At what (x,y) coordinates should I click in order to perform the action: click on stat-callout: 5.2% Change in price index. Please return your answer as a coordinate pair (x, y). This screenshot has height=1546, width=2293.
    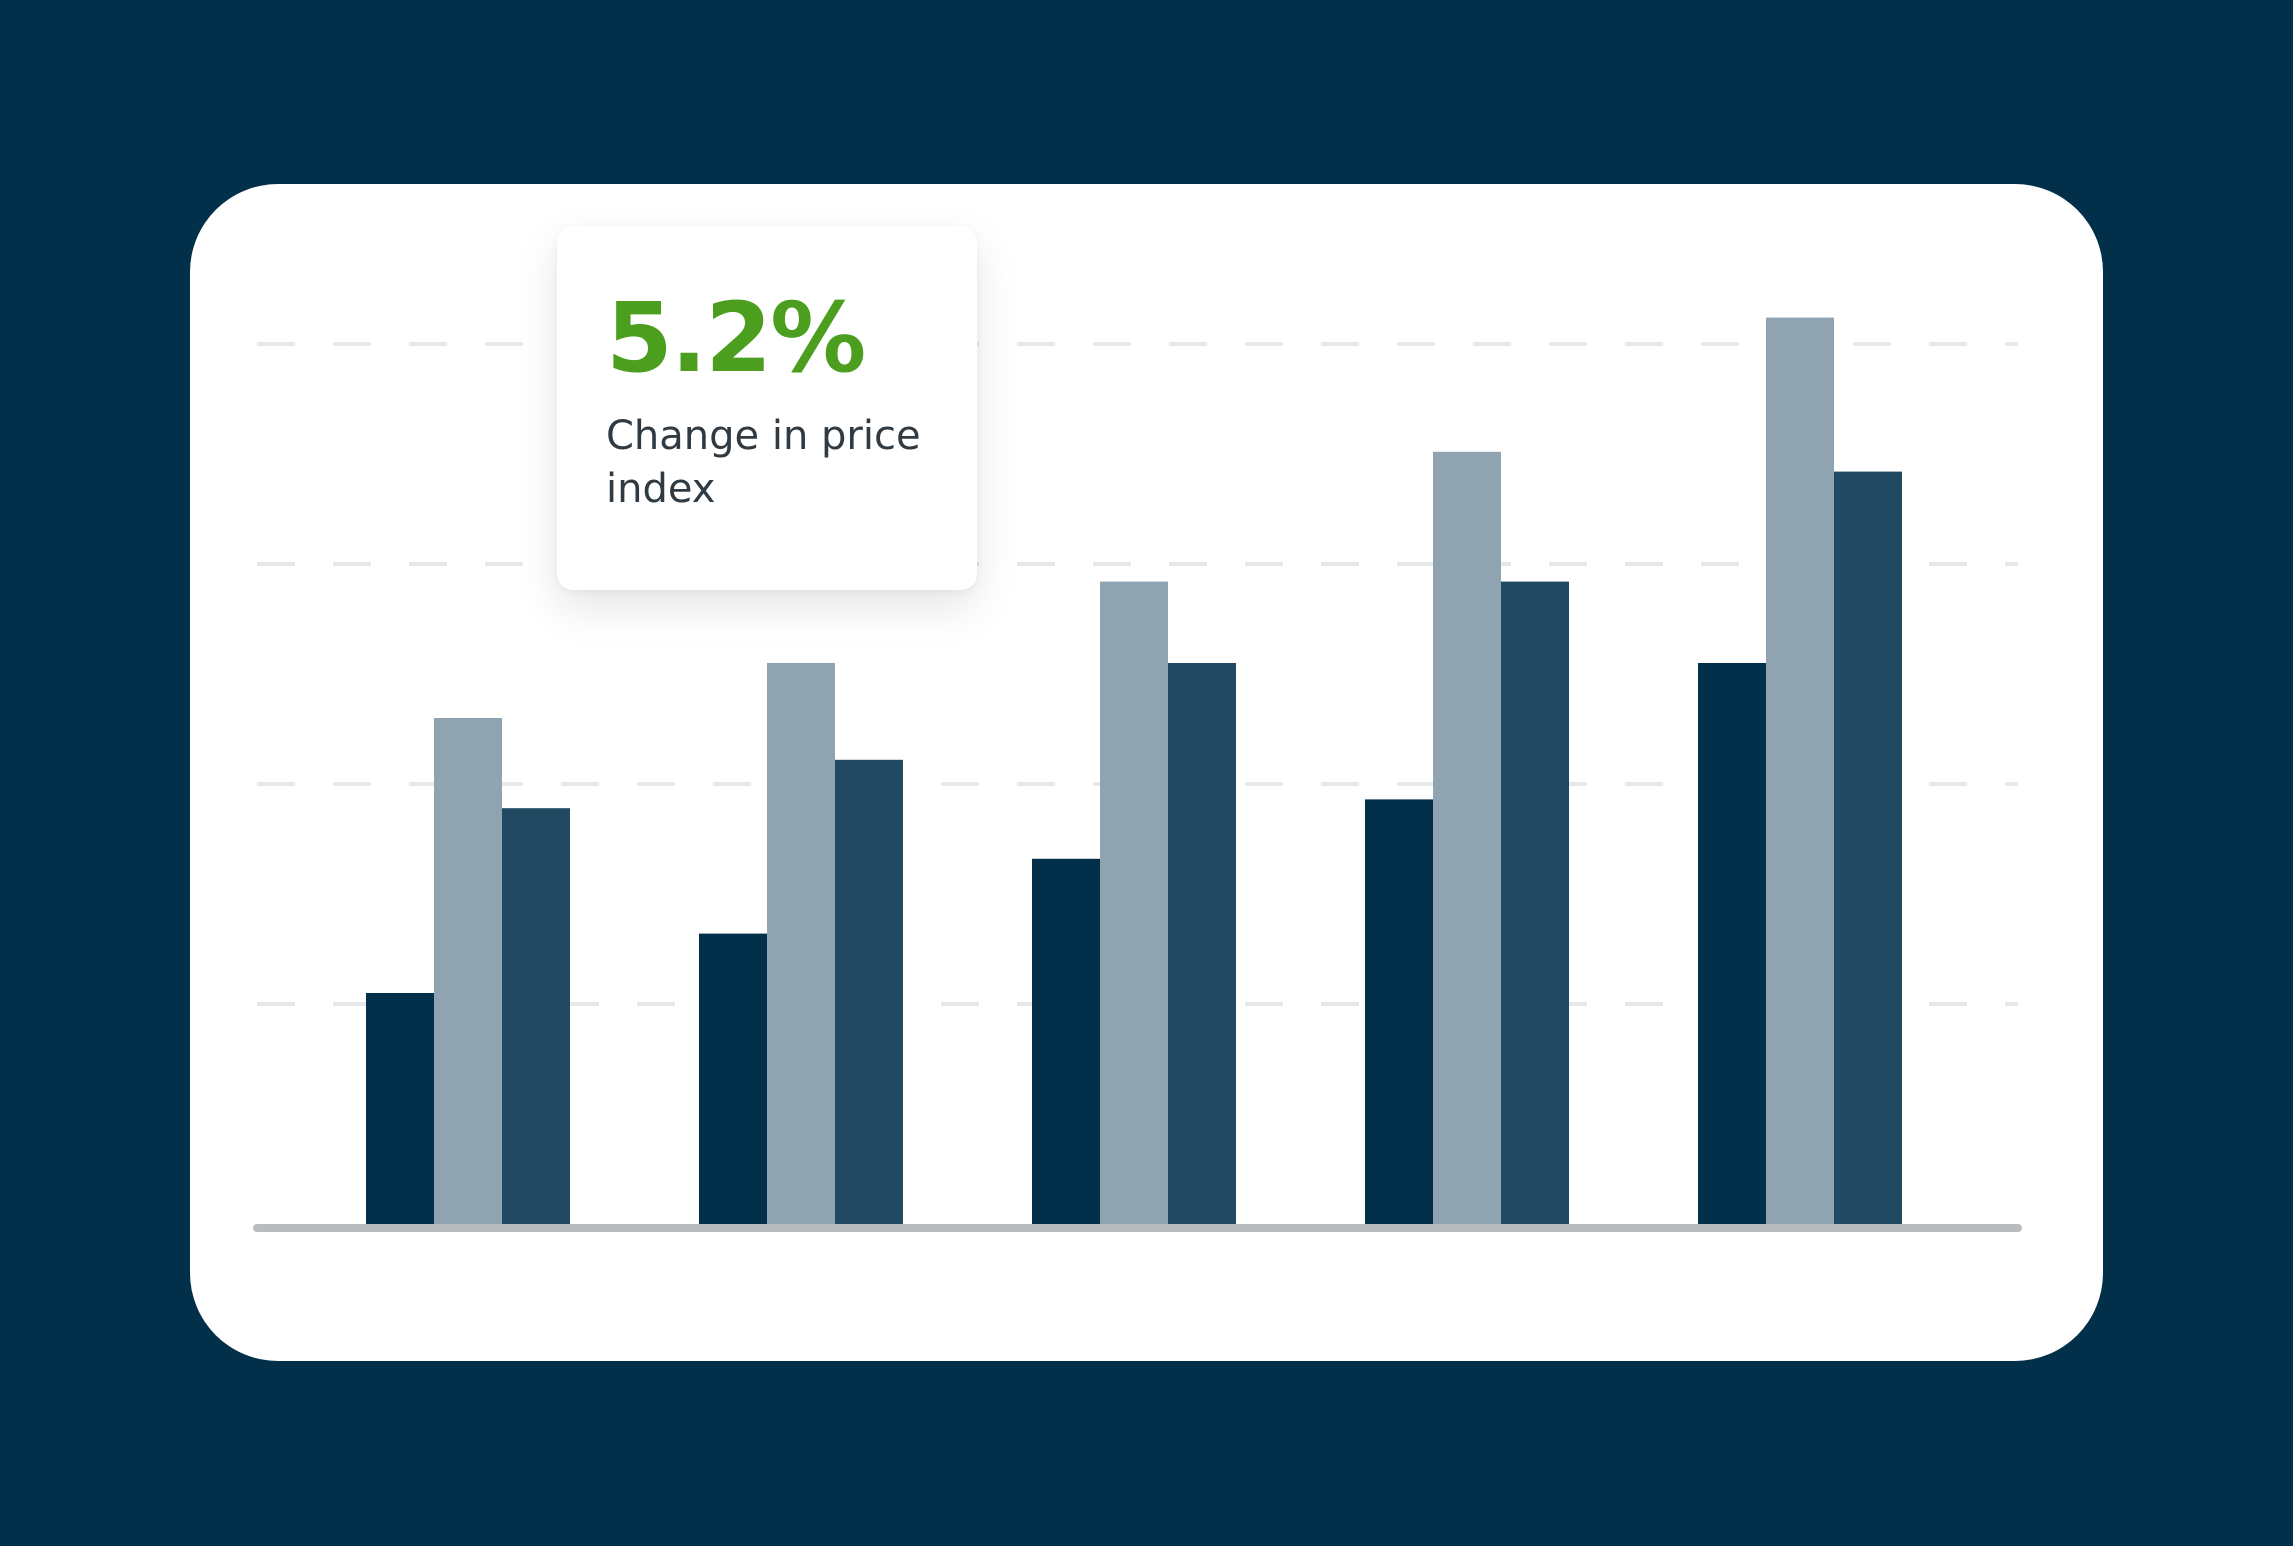
    Looking at the image, I should click on (767, 408).